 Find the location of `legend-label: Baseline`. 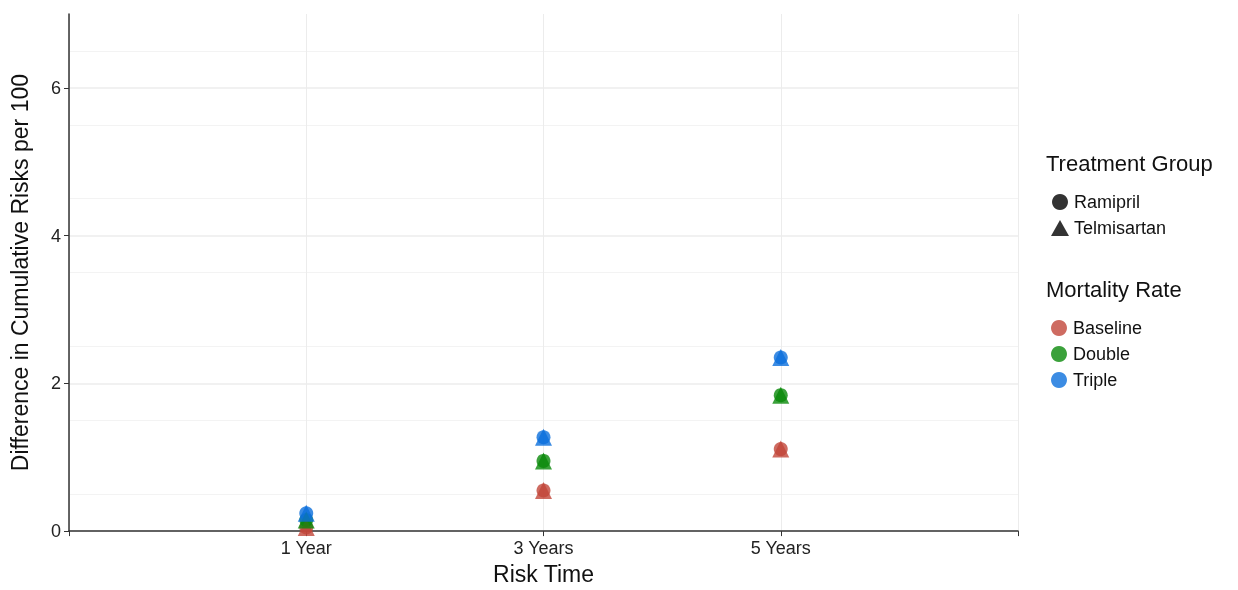

legend-label: Baseline is located at coordinates (1108, 328).